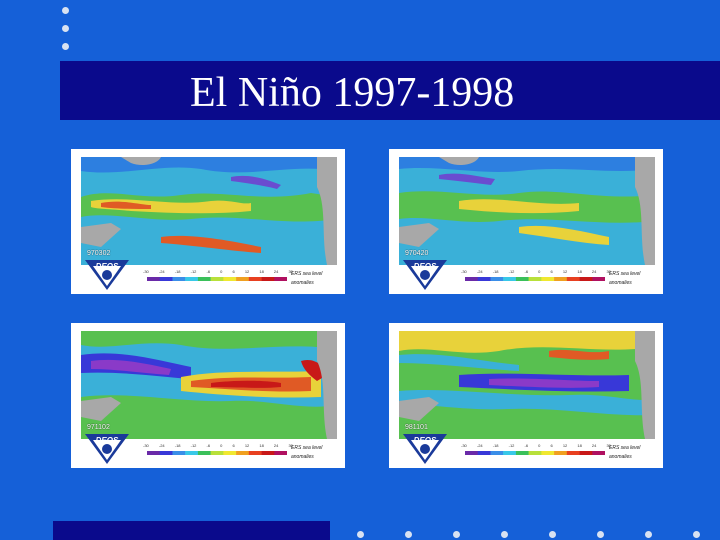 The image size is (720, 540). Describe the element at coordinates (191, 530) in the screenshot. I see `bottom-band` at that location.